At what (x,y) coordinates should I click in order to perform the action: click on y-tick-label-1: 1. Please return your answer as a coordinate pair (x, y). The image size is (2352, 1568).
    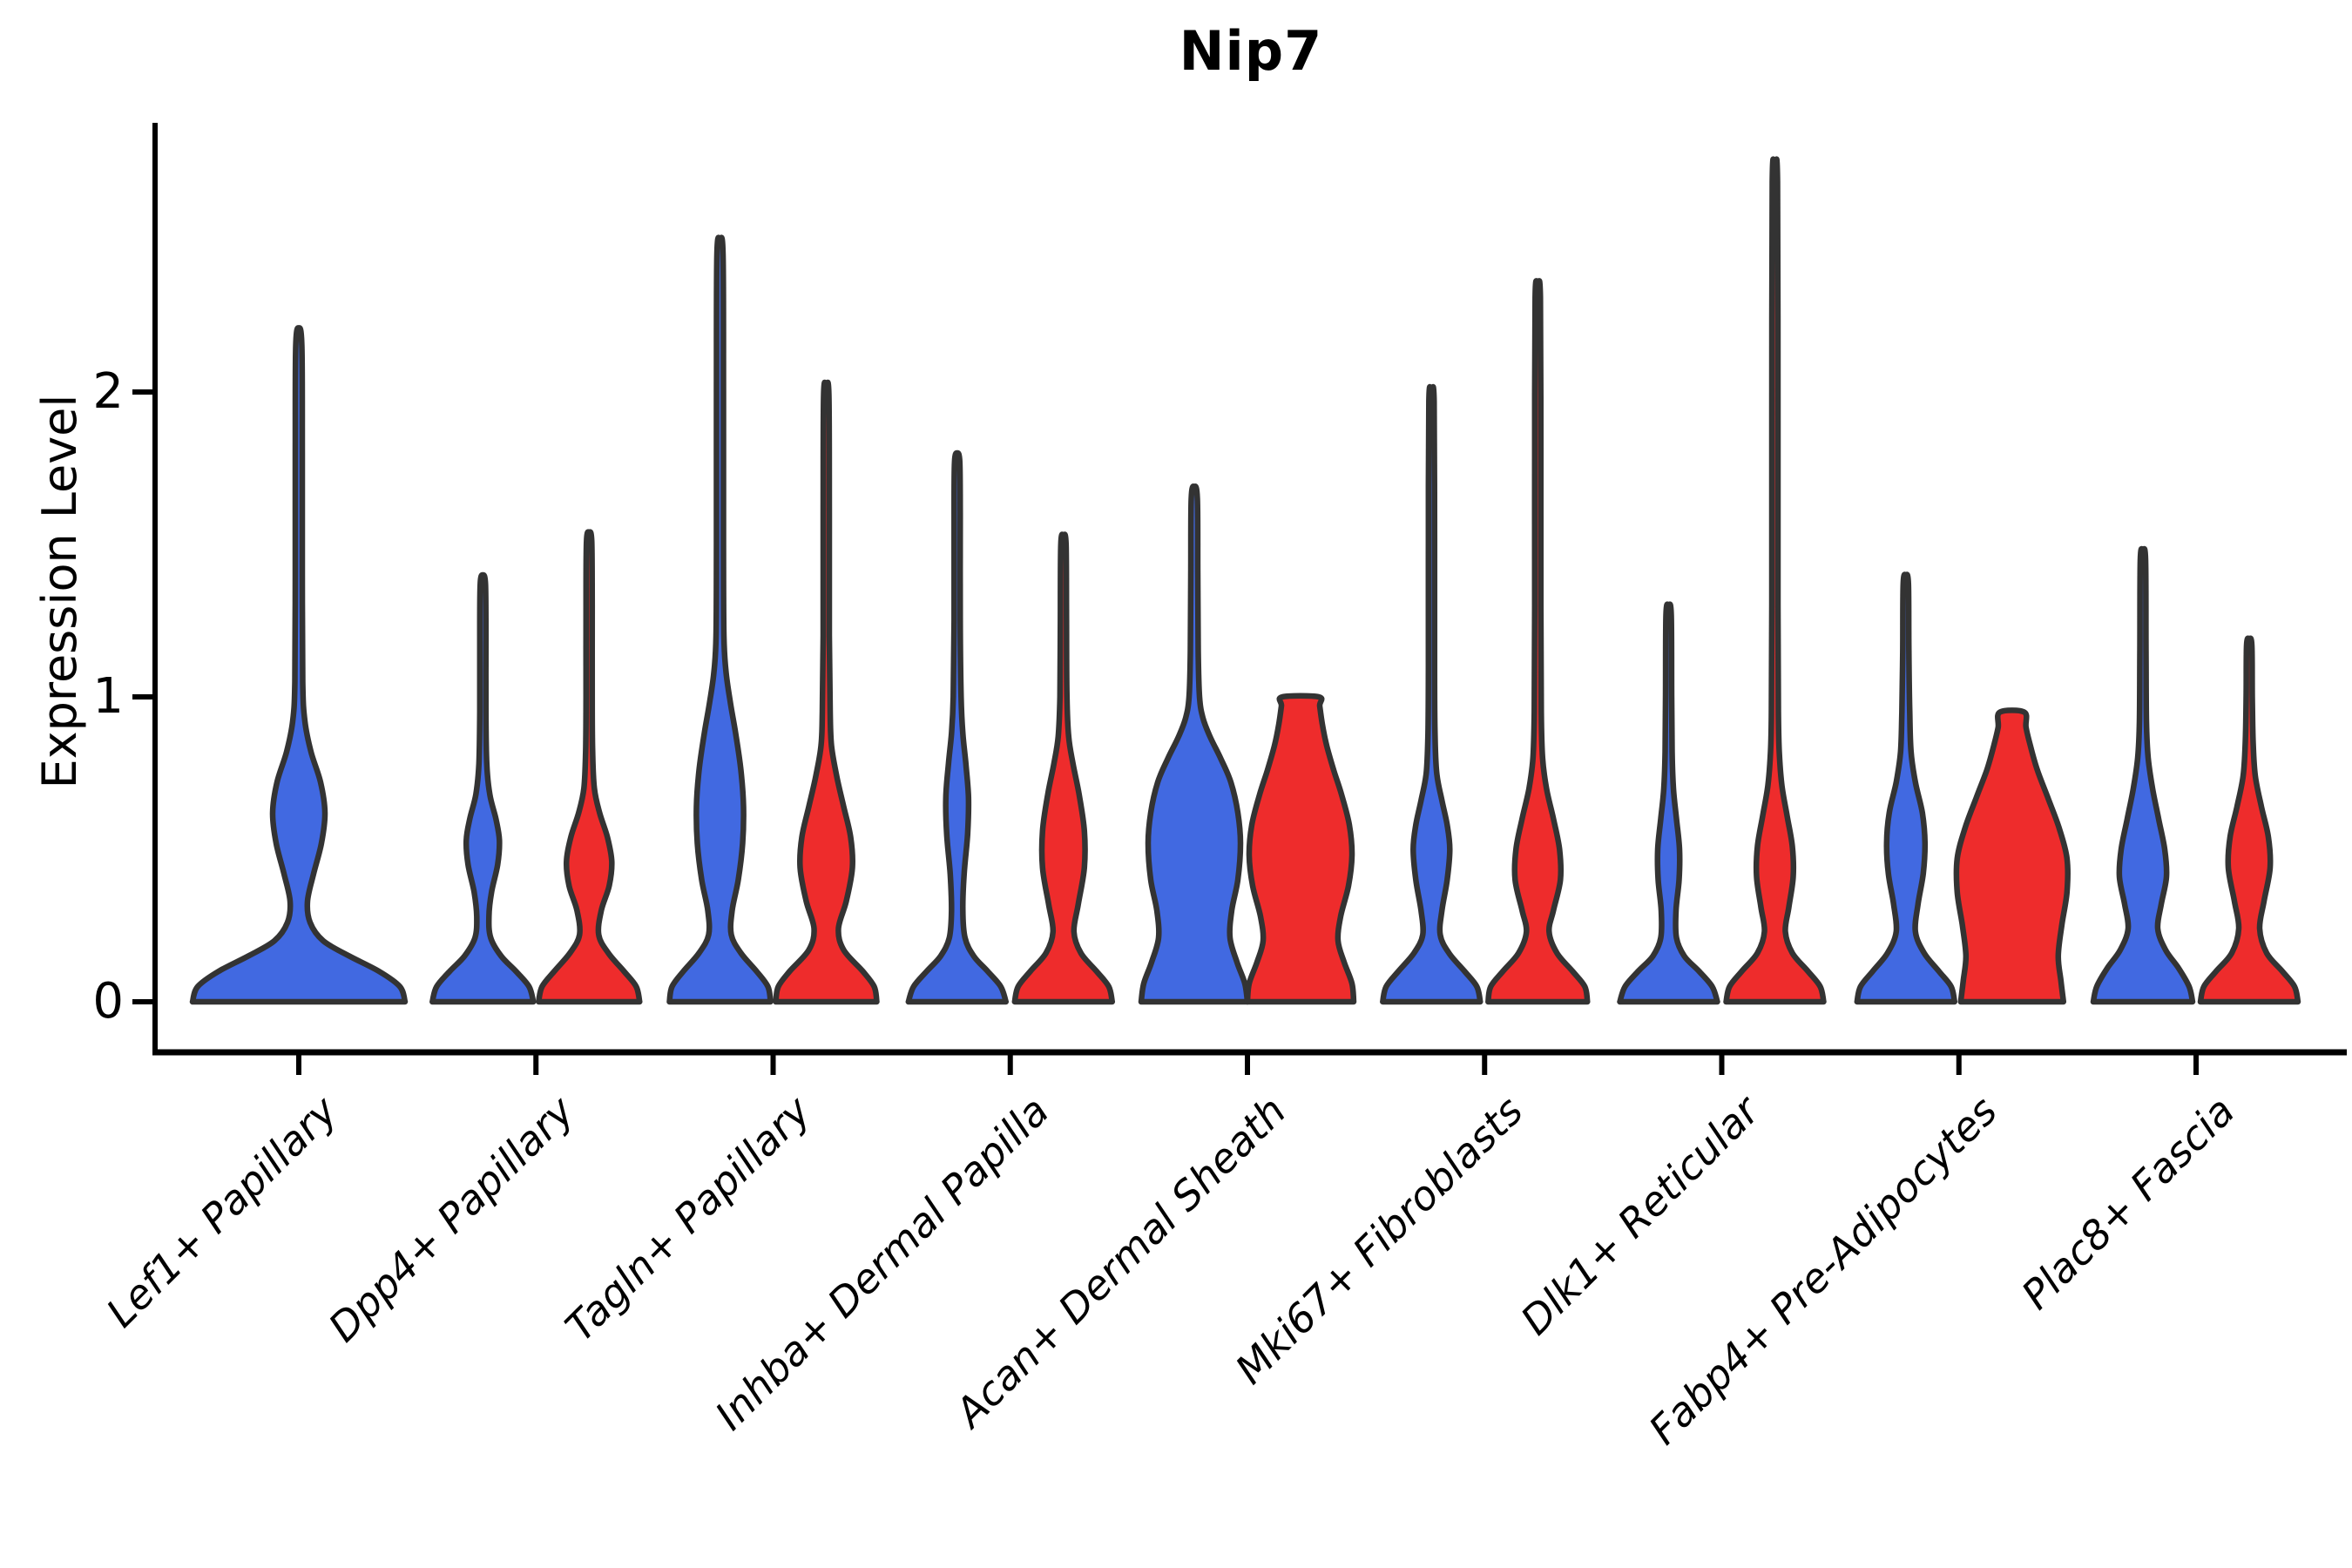
    Looking at the image, I should click on (108, 697).